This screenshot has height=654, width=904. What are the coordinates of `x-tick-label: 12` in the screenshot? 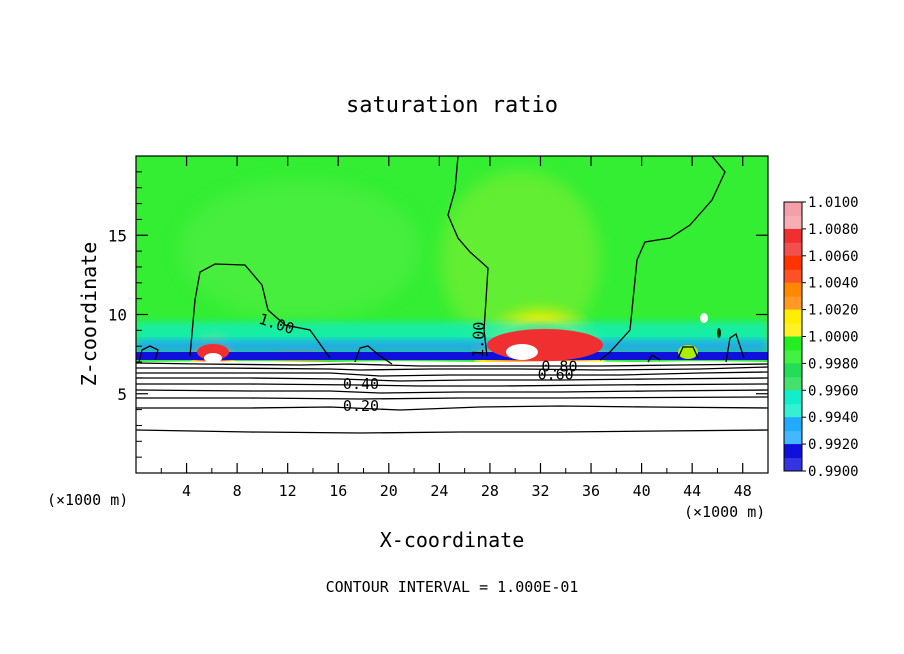 It's located at (288, 491).